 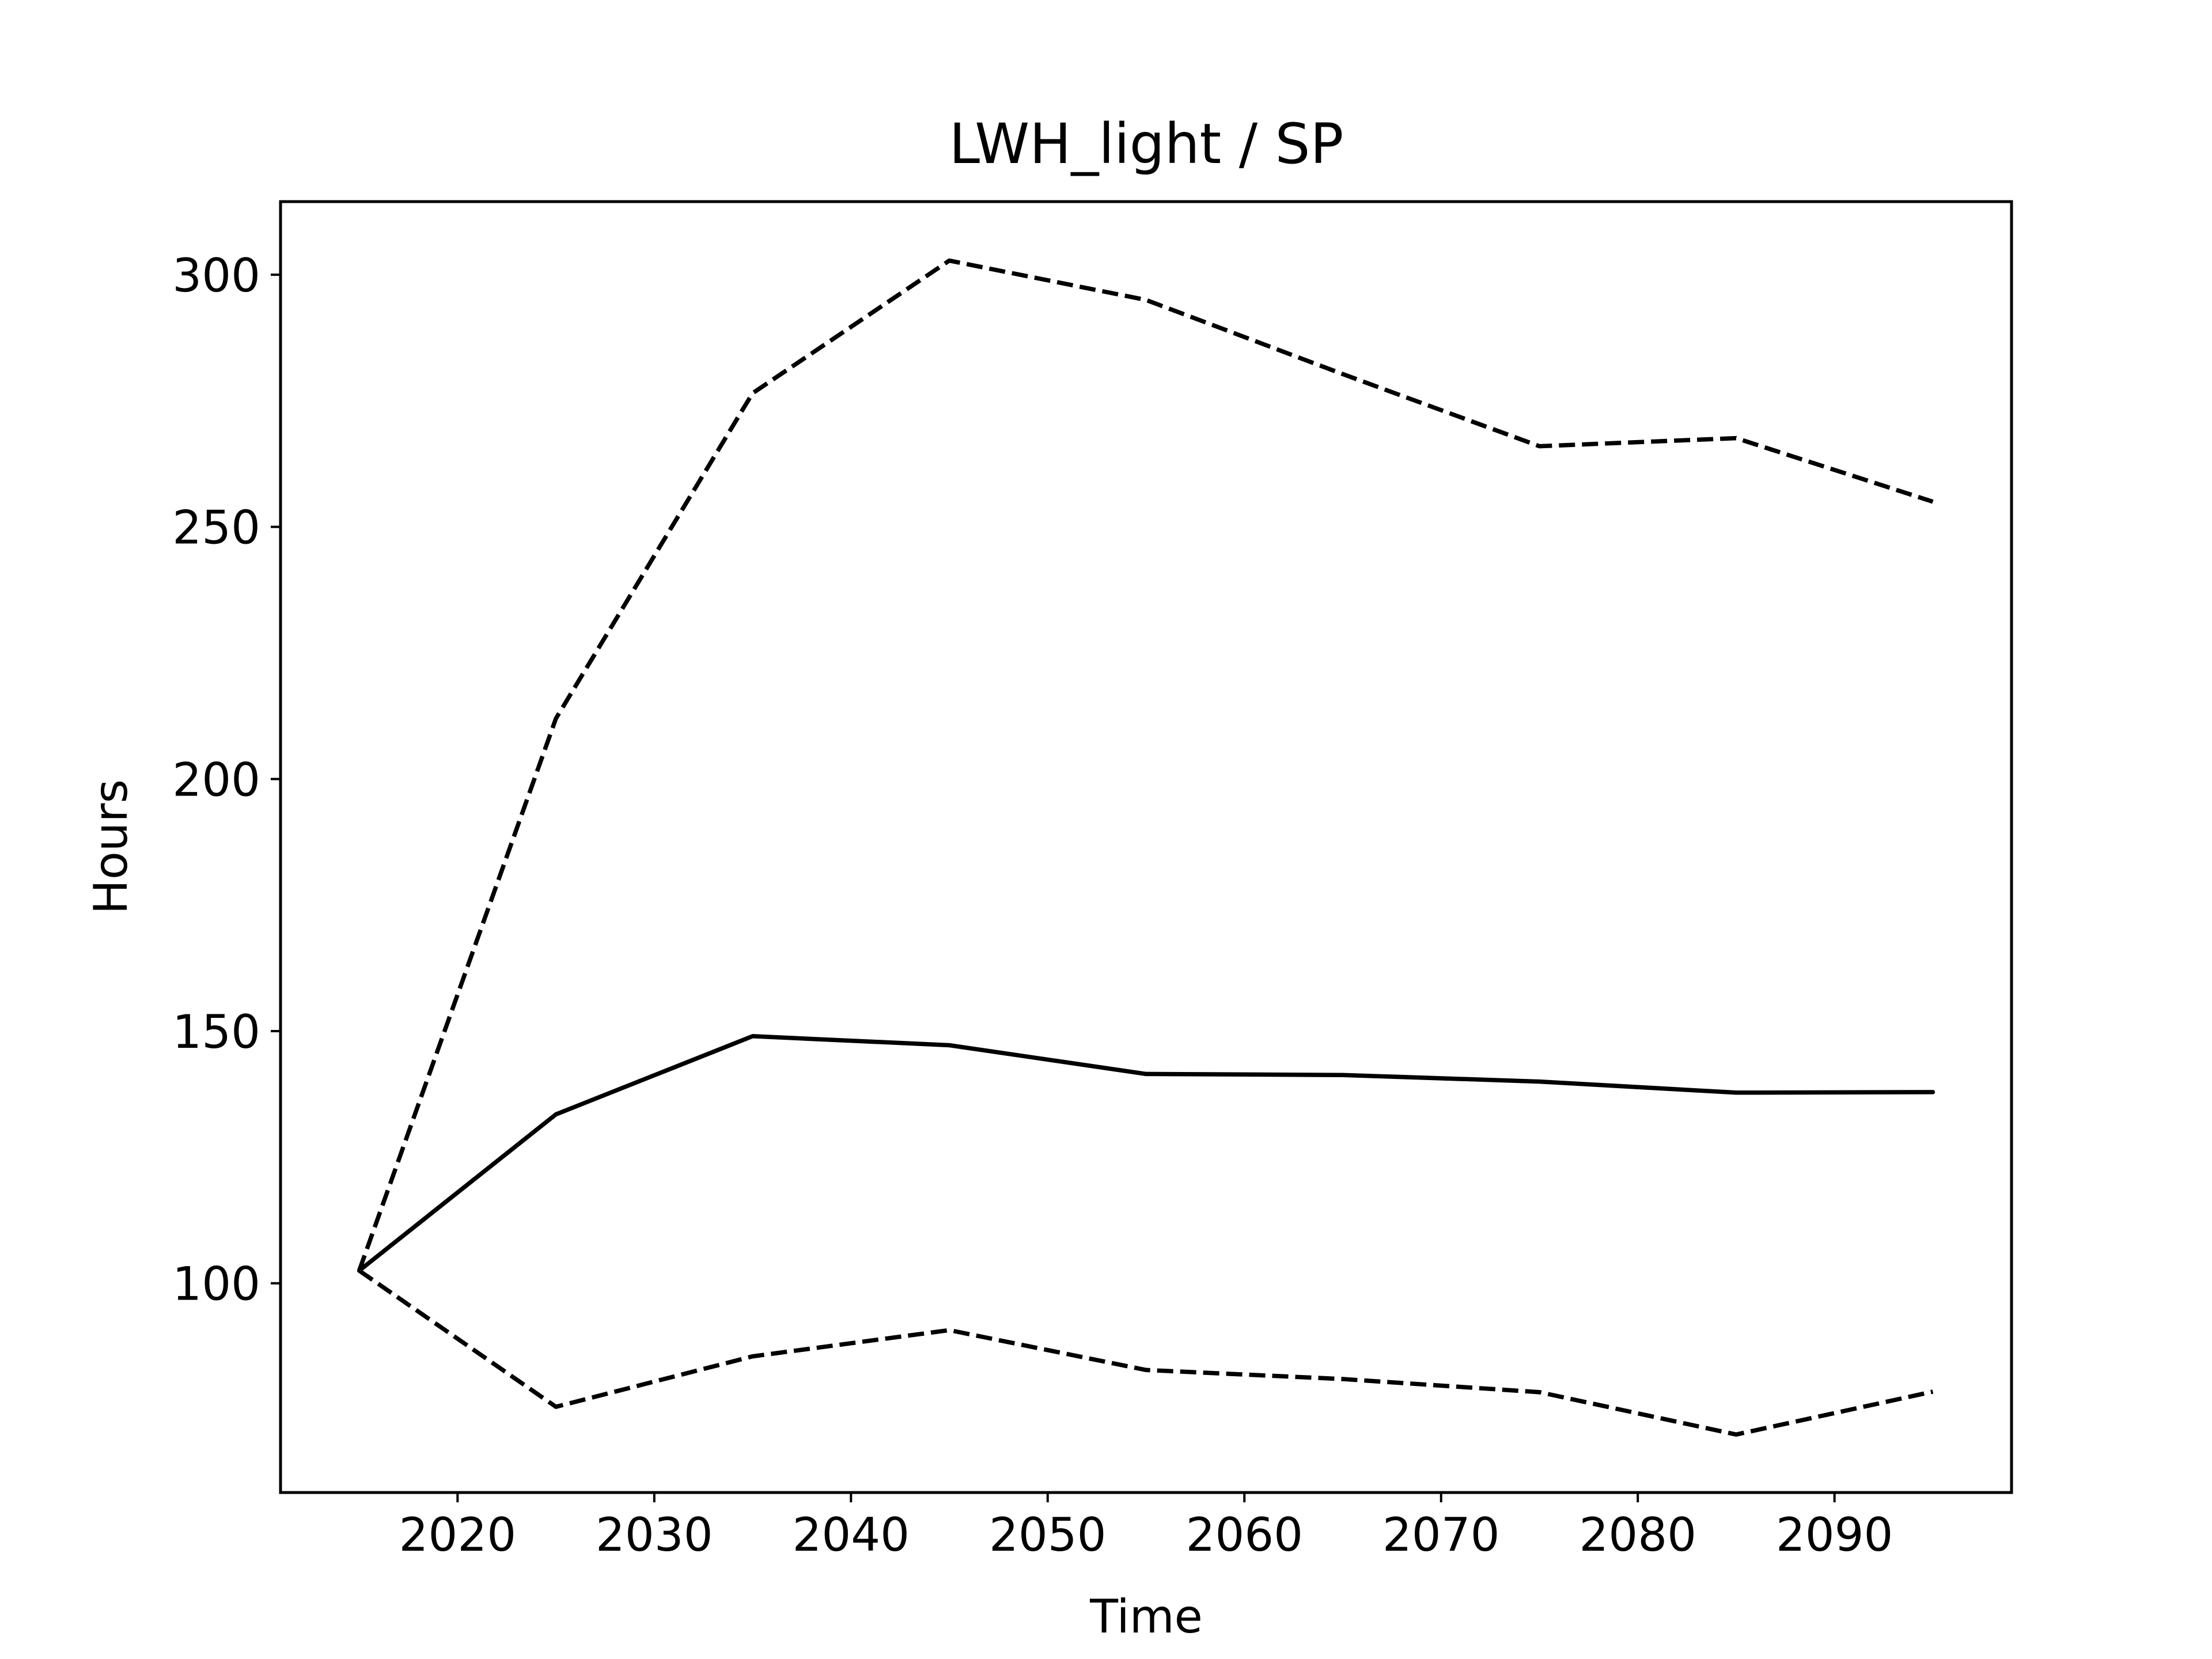 What do you see at coordinates (216, 1032) in the screenshot?
I see `y-tick-label: 150` at bounding box center [216, 1032].